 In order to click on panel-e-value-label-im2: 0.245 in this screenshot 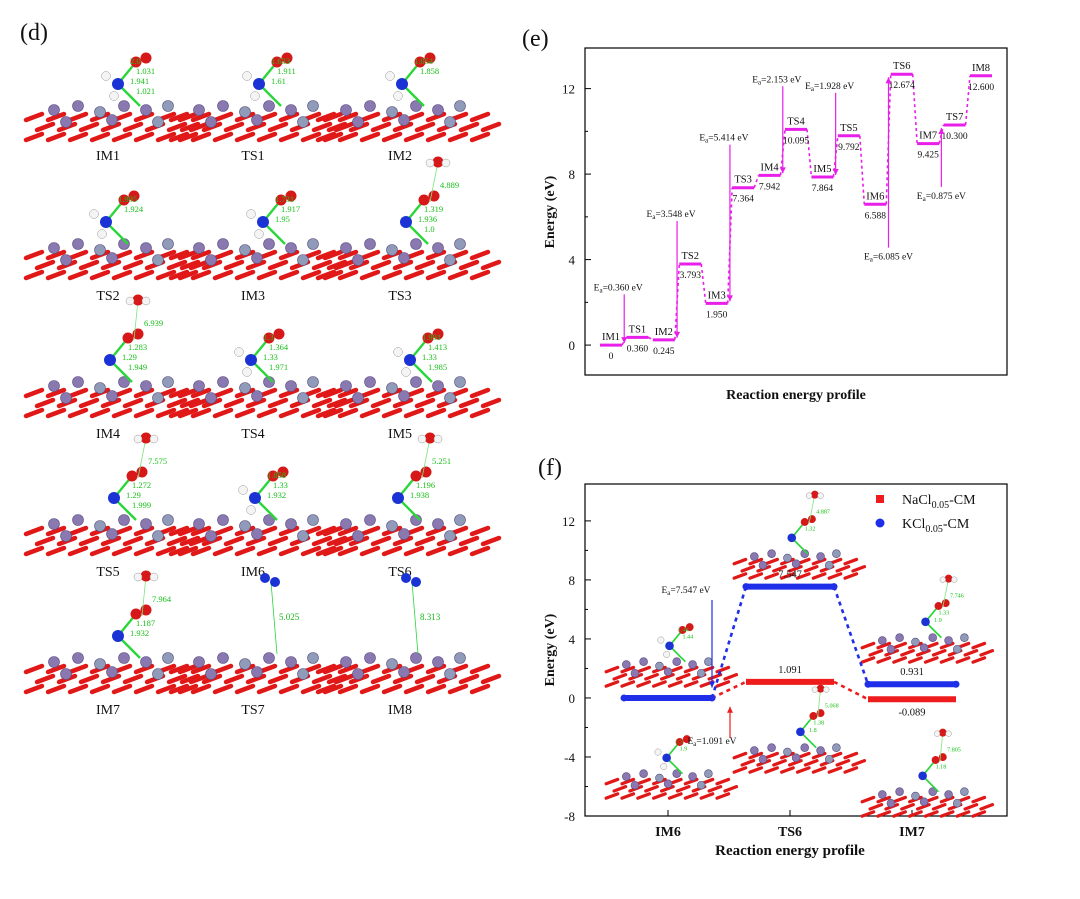, I will do `click(664, 352)`.